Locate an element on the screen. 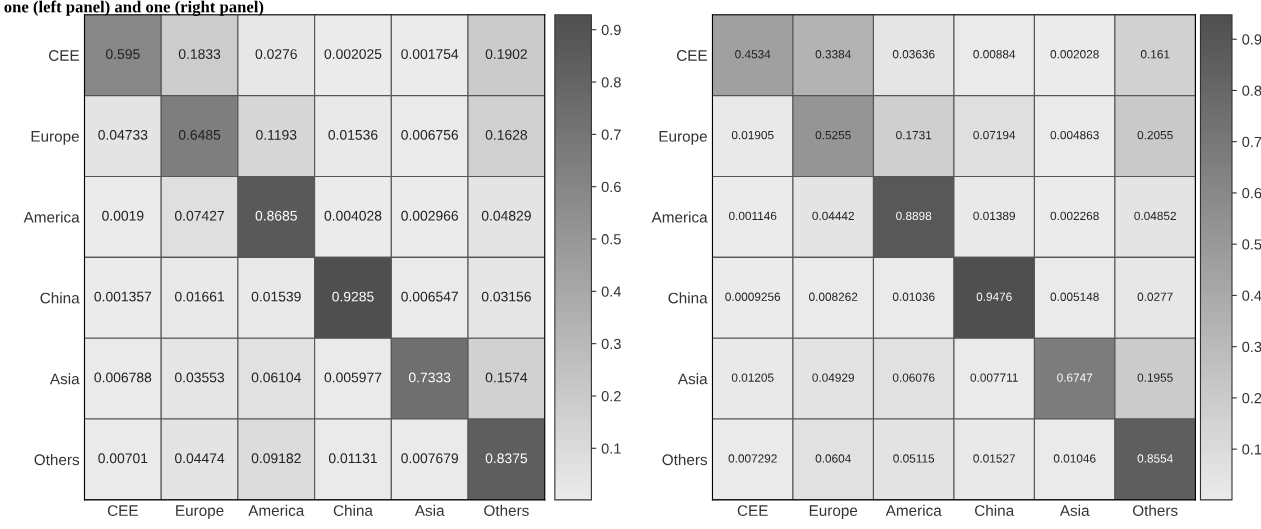 The width and height of the screenshot is (1261, 529). data-label: 0.01036 is located at coordinates (913, 296).